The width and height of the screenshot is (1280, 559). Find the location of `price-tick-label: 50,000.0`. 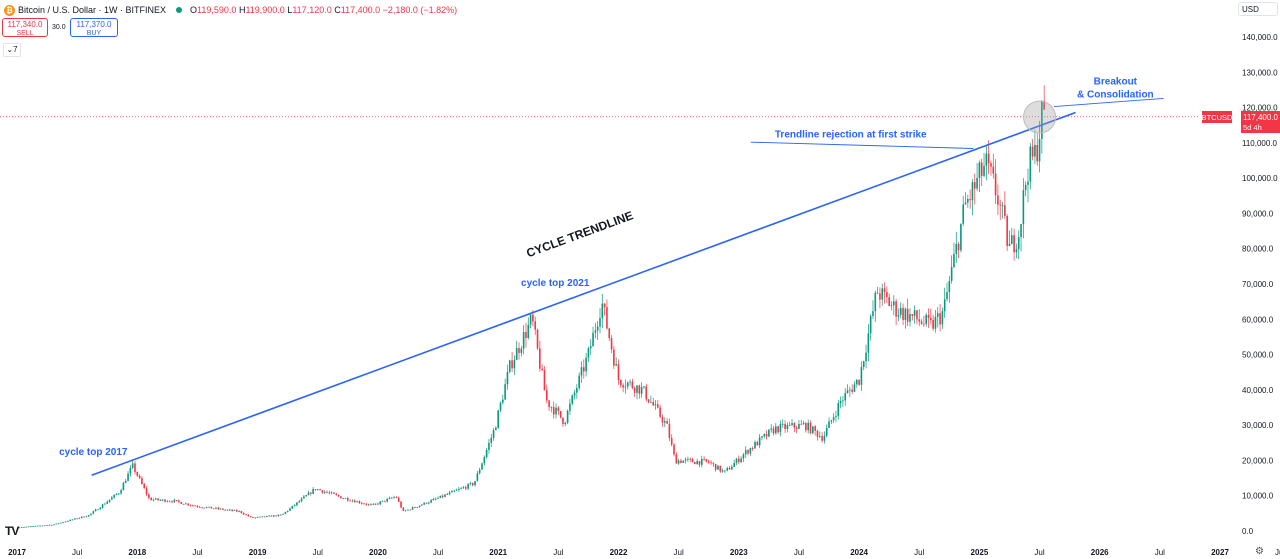

price-tick-label: 50,000.0 is located at coordinates (1258, 355).